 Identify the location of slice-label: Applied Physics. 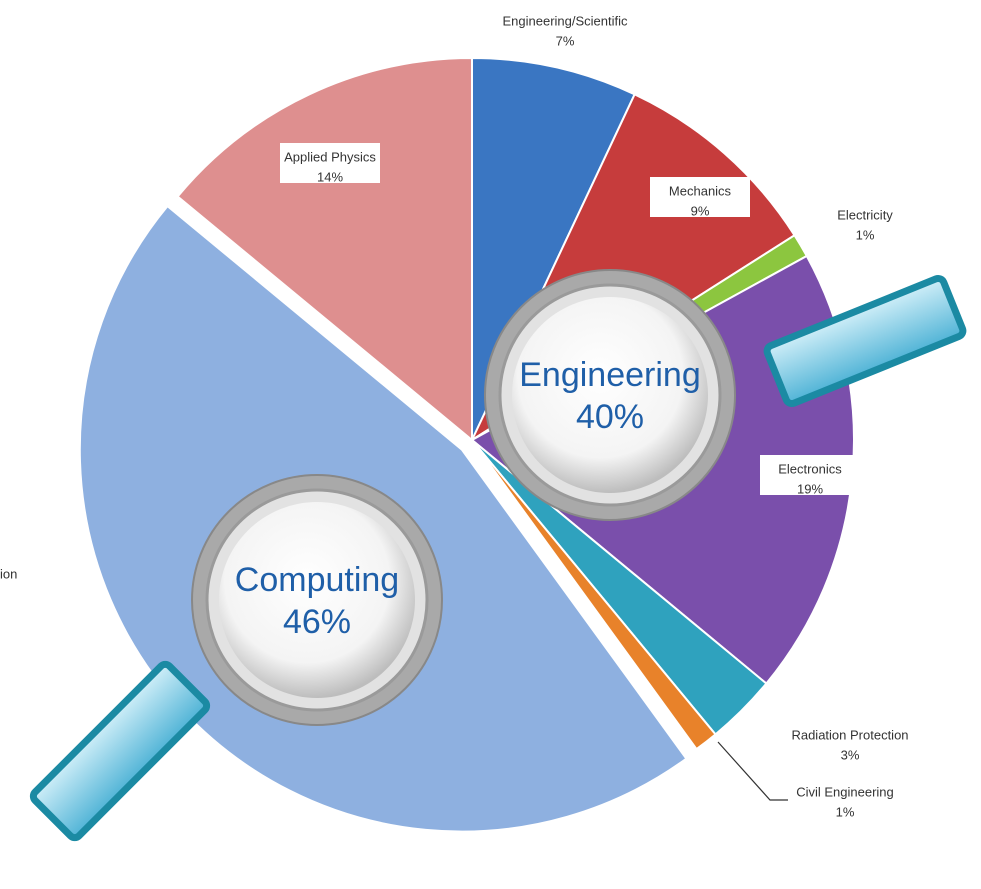
(330, 156).